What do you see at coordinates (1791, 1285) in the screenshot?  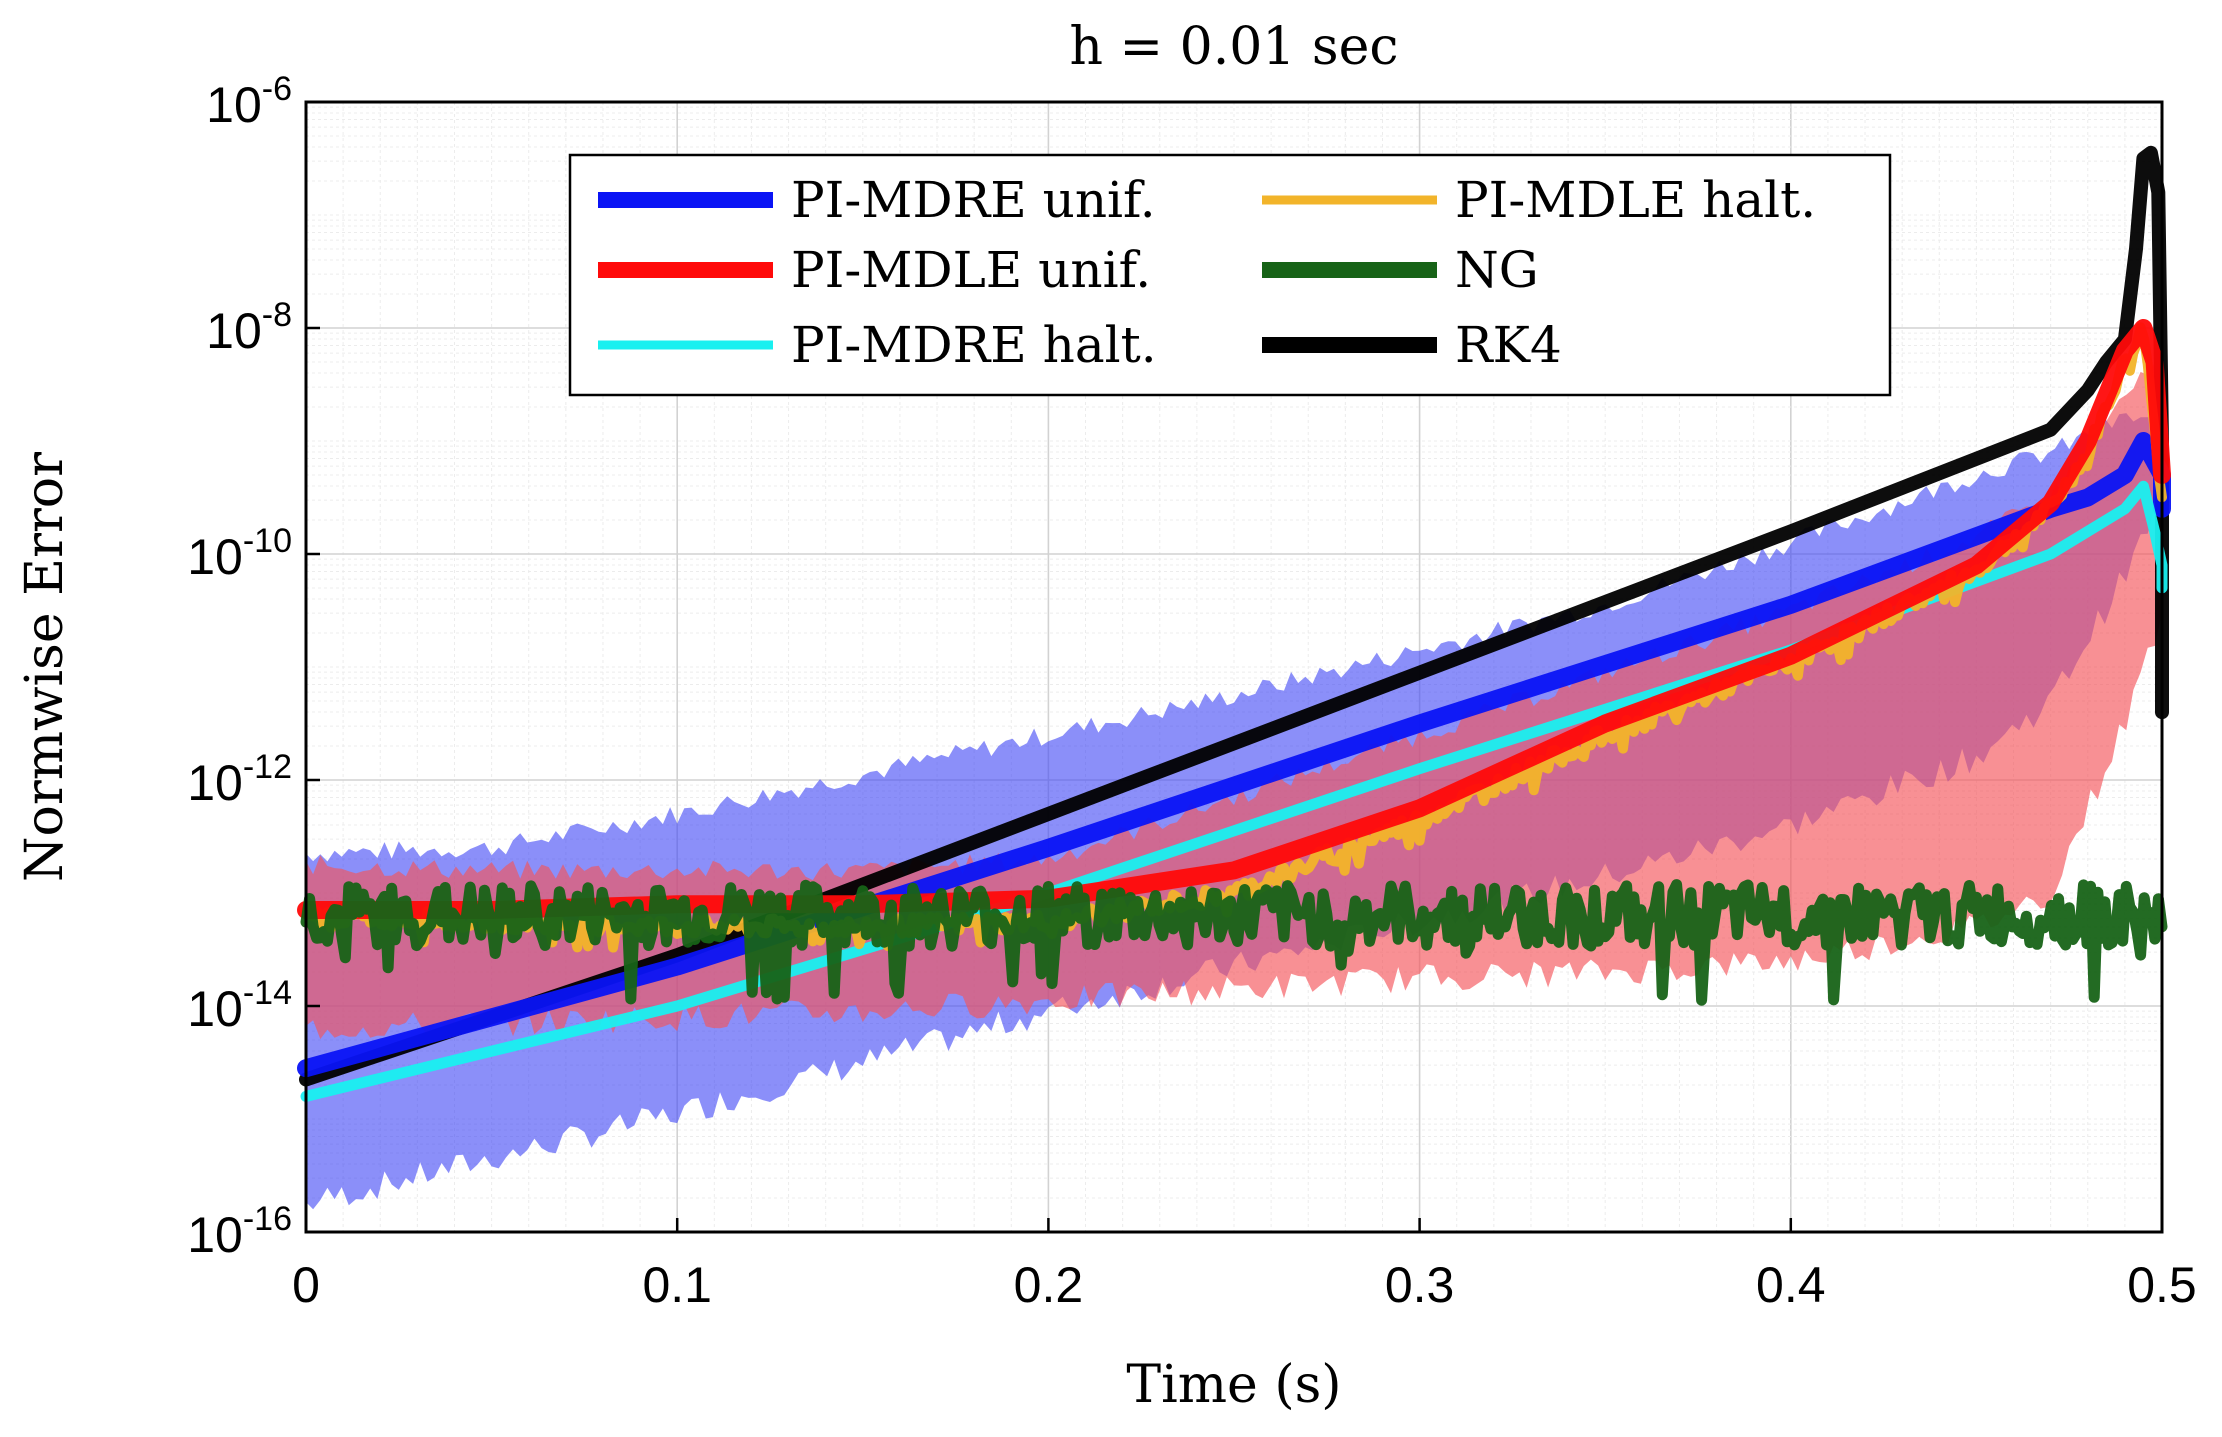 I see `x-tick-label: 0.4` at bounding box center [1791, 1285].